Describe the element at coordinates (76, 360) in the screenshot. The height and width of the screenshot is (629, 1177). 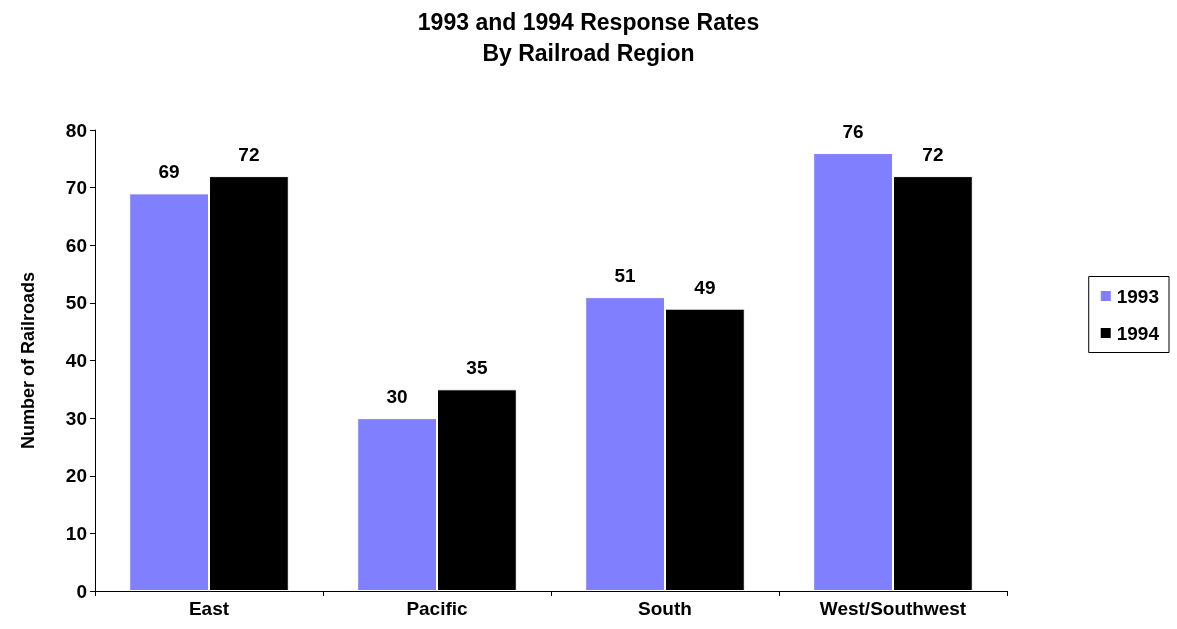
I see `y-tick-label: 40` at that location.